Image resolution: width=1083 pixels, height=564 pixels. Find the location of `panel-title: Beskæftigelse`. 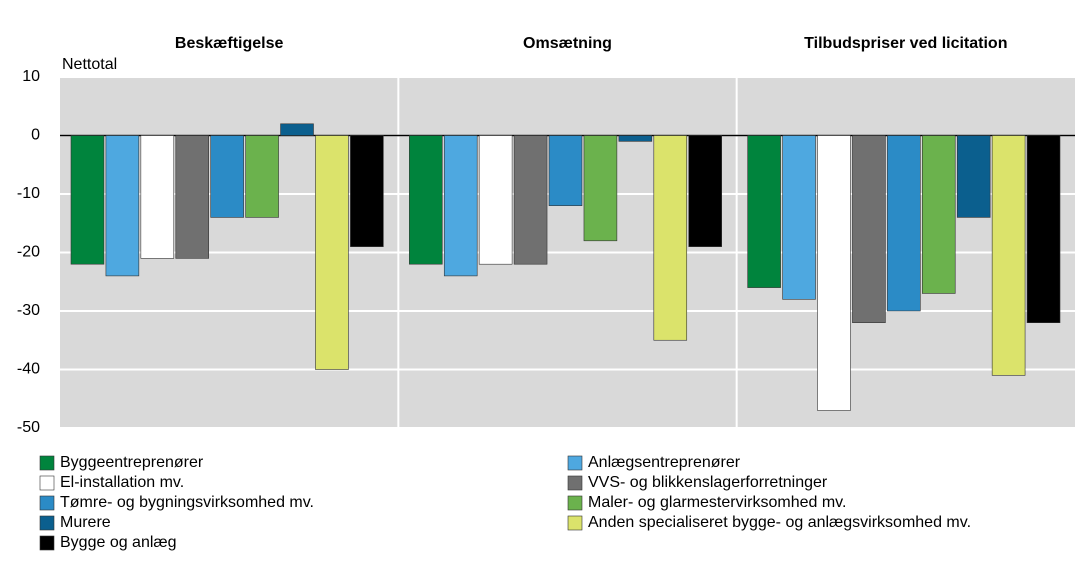

panel-title: Beskæftigelse is located at coordinates (229, 43).